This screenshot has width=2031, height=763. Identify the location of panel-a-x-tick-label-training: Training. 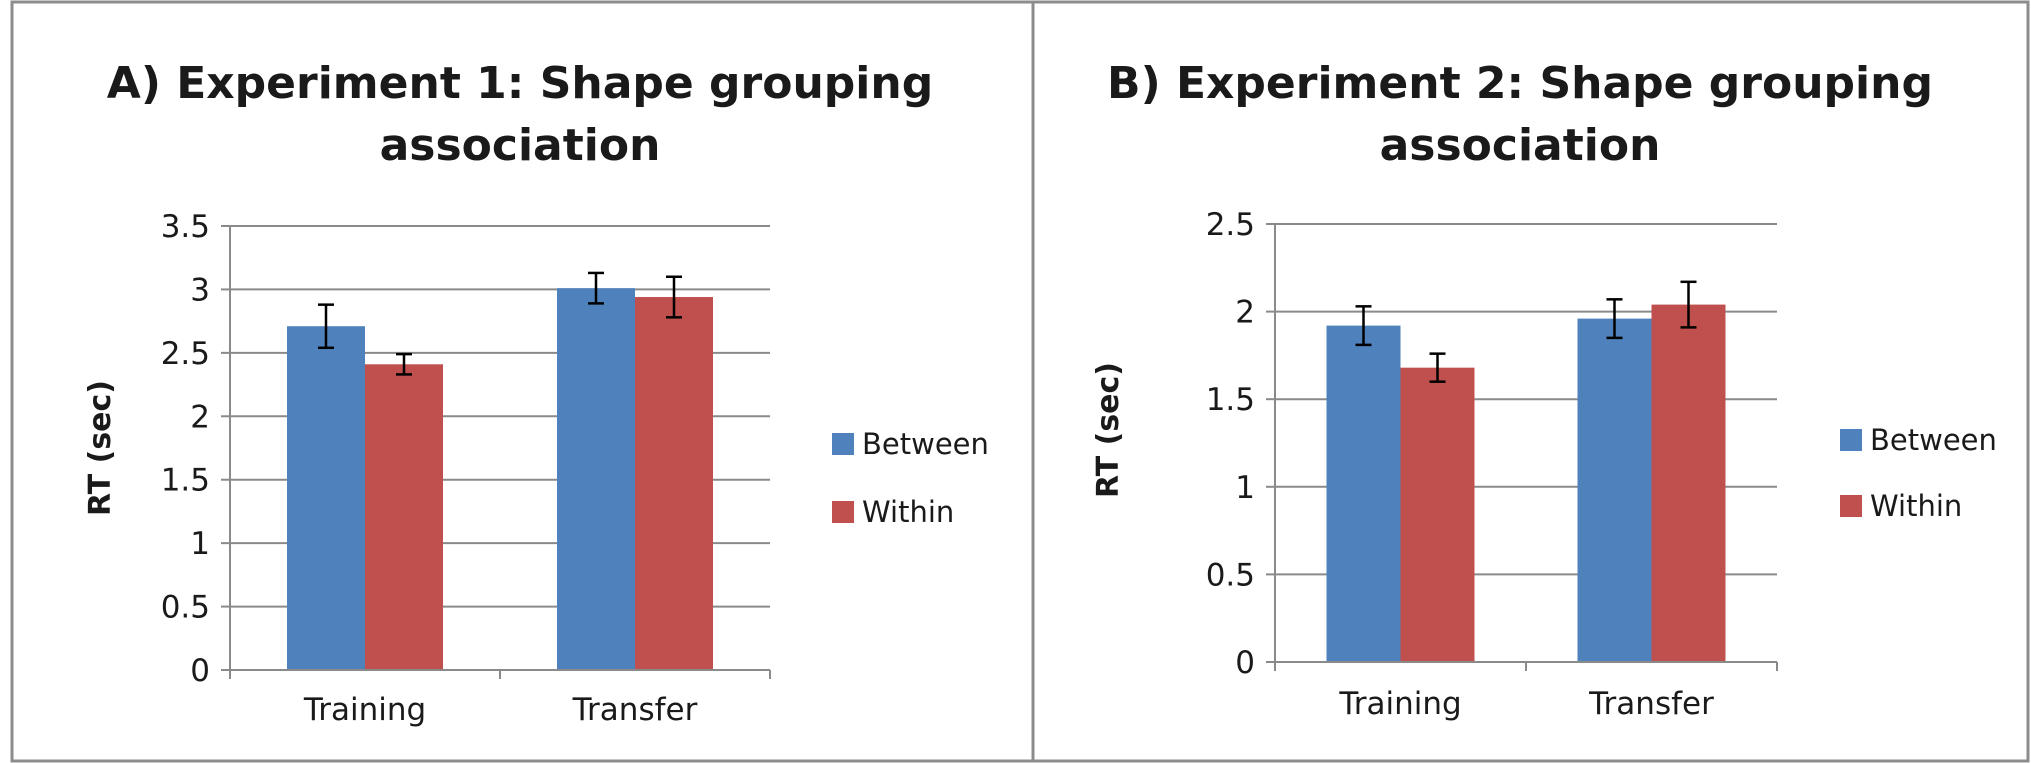
(364, 710).